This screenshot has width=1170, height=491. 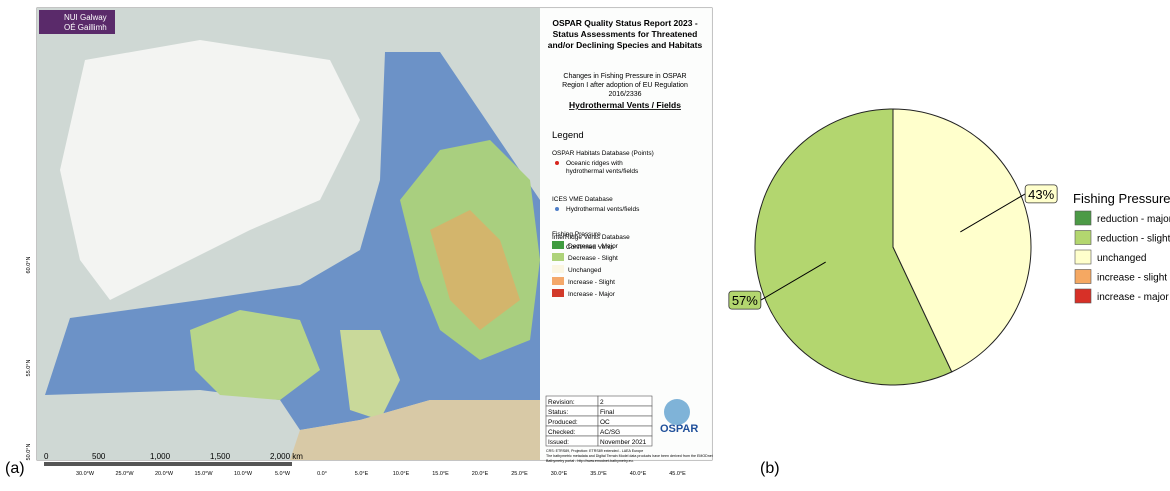 I want to click on lon-label: 45.0°E, so click(x=677, y=474).